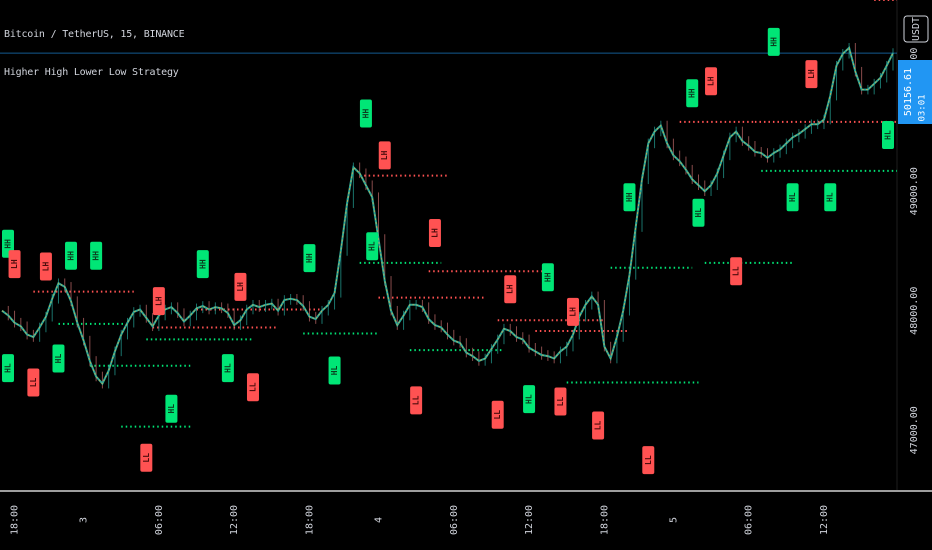 The height and width of the screenshot is (550, 932). I want to click on currency-button: USDT, so click(916, 29).